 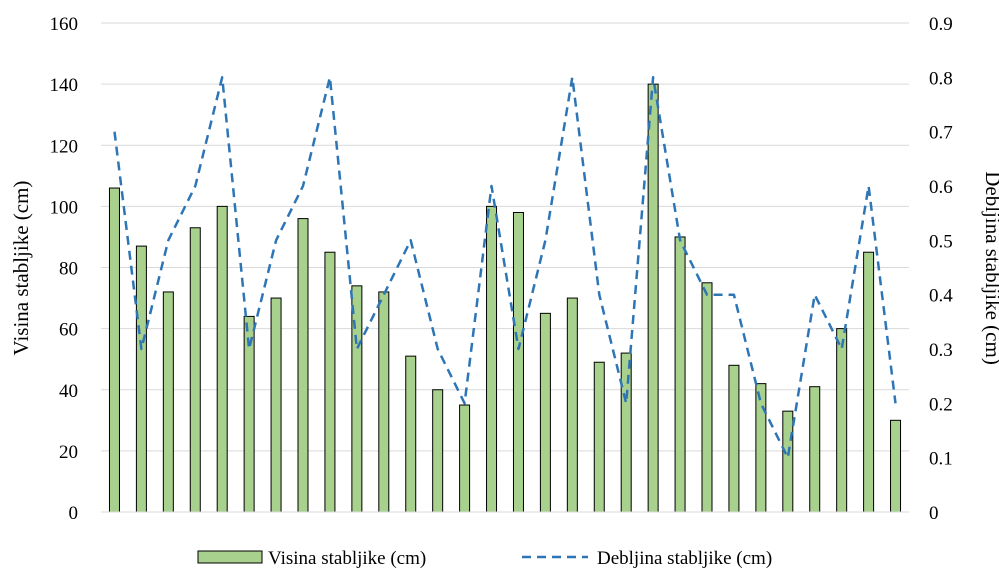 I want to click on left-tick-label: 100, so click(x=64, y=207).